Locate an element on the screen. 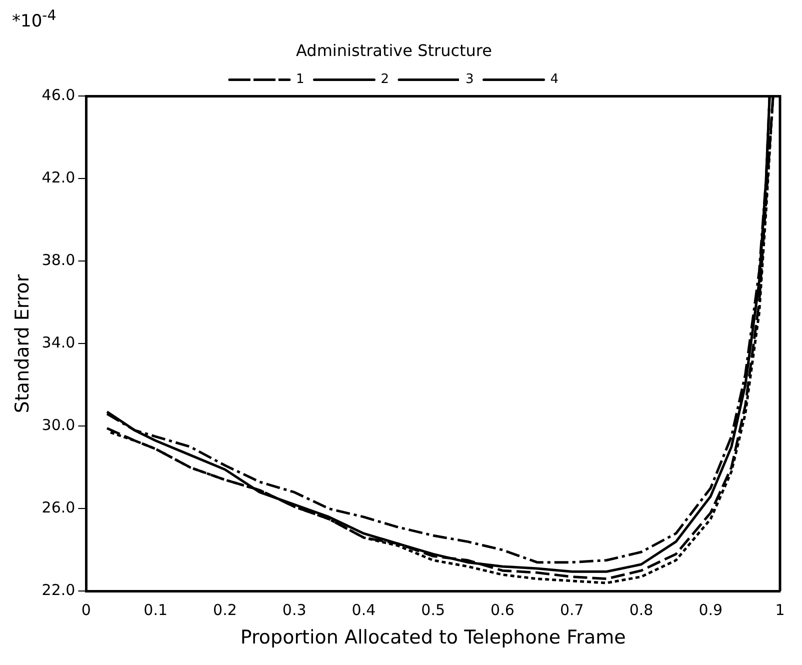 The height and width of the screenshot is (665, 802). x-tick-label: 0.6 is located at coordinates (502, 610).